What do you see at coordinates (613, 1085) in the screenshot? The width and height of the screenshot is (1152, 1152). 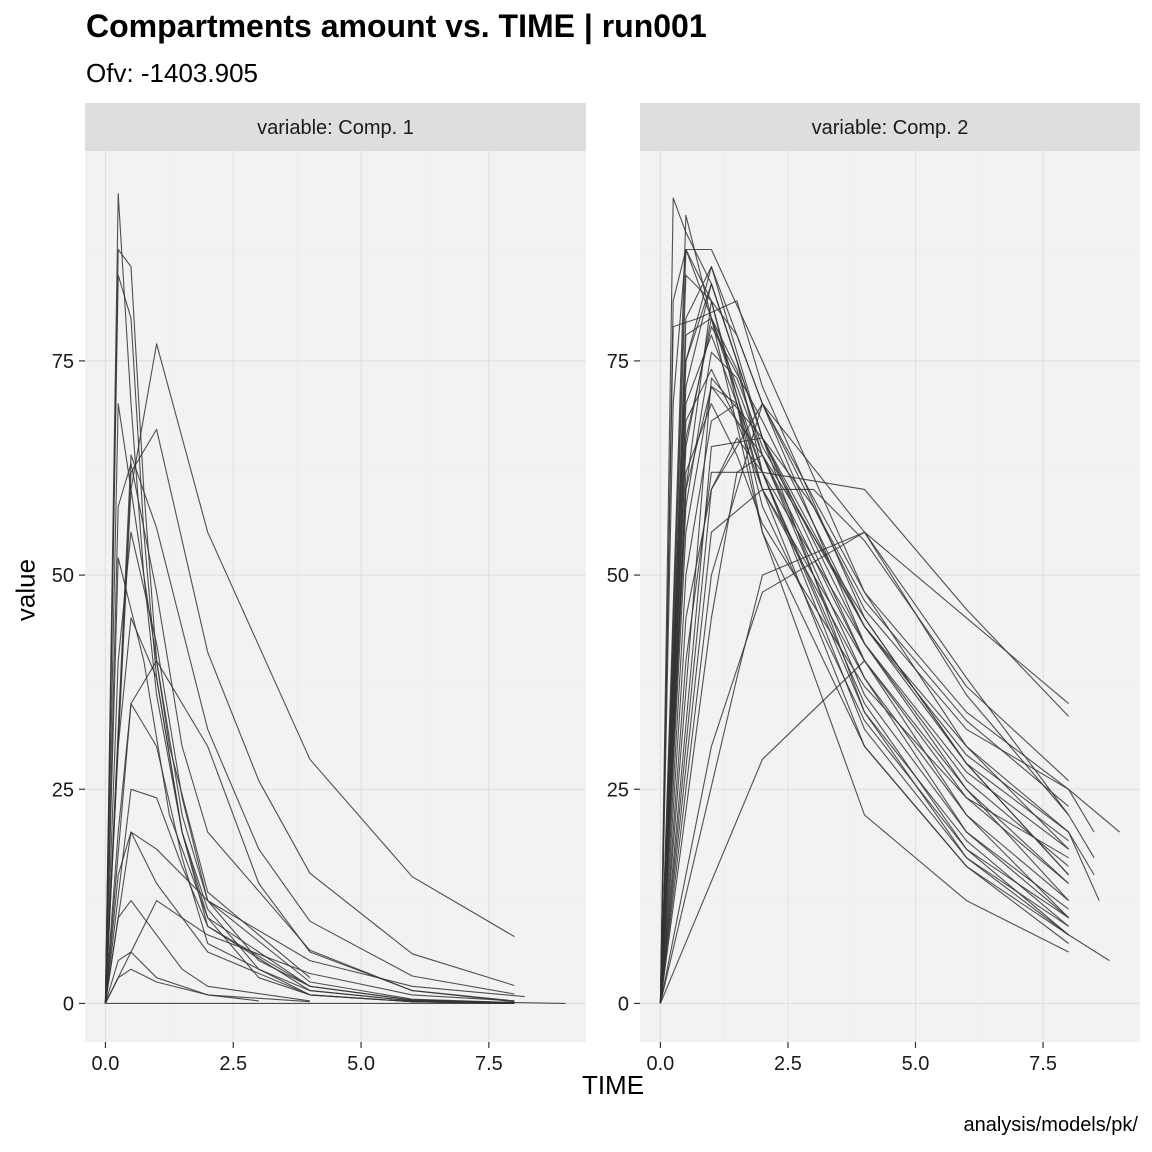 I see `x-axis-label: TIME` at bounding box center [613, 1085].